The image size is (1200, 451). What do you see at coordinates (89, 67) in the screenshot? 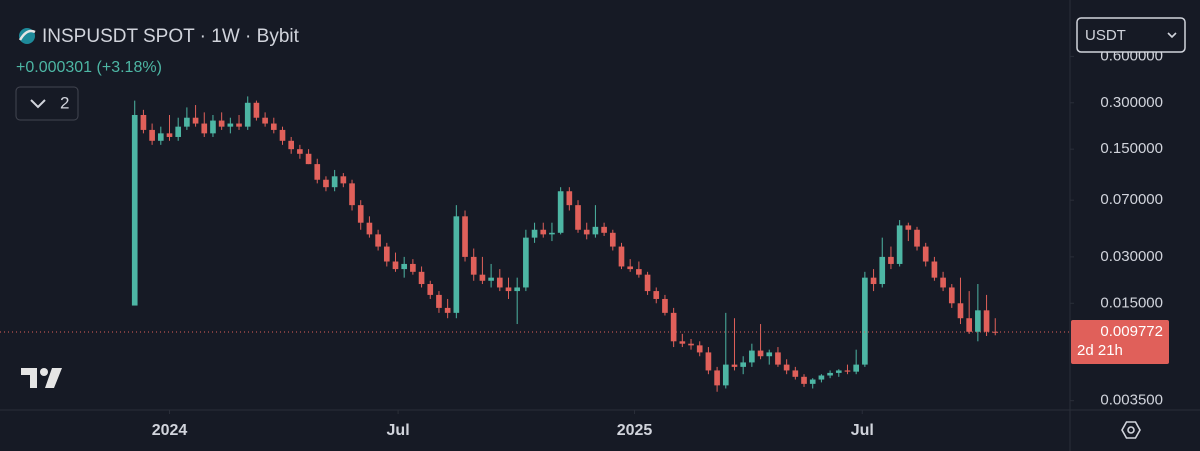
I see `change-label: +0.000301 (+3.18%)` at bounding box center [89, 67].